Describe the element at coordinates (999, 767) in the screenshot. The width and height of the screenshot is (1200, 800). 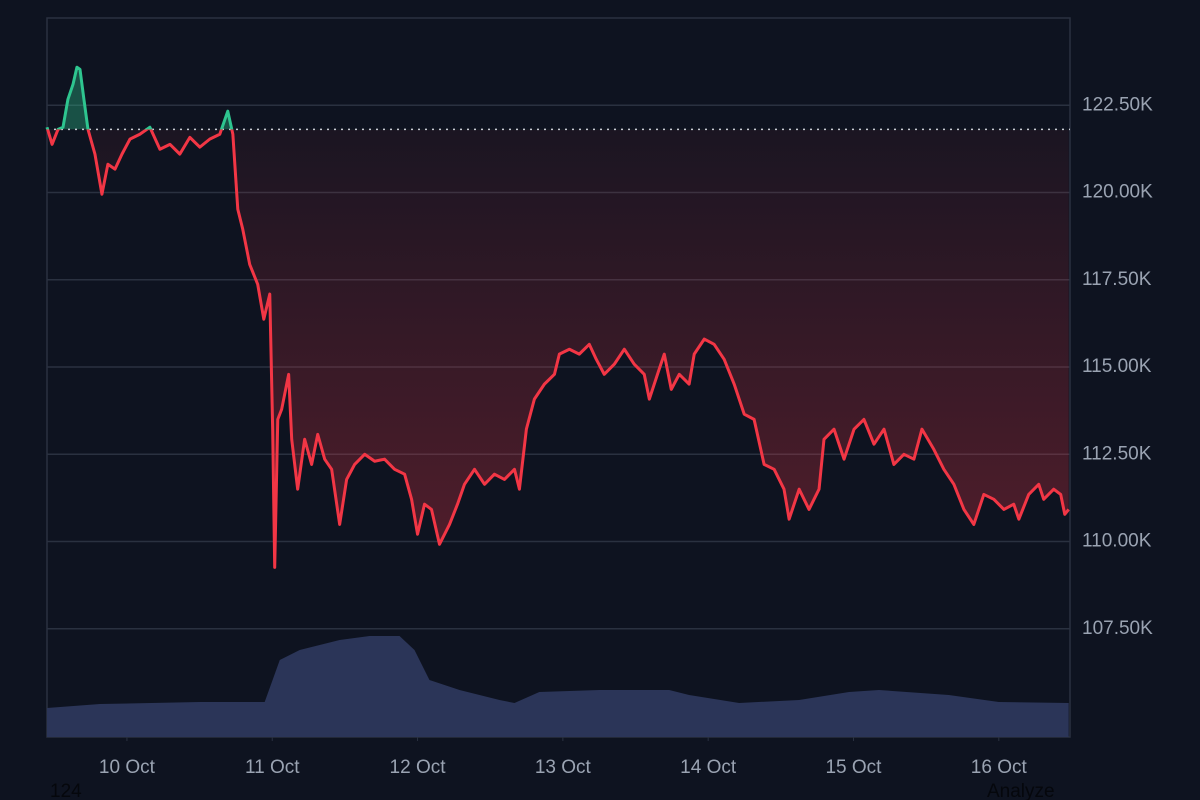
I see `x-tick-label: 16 Oct` at that location.